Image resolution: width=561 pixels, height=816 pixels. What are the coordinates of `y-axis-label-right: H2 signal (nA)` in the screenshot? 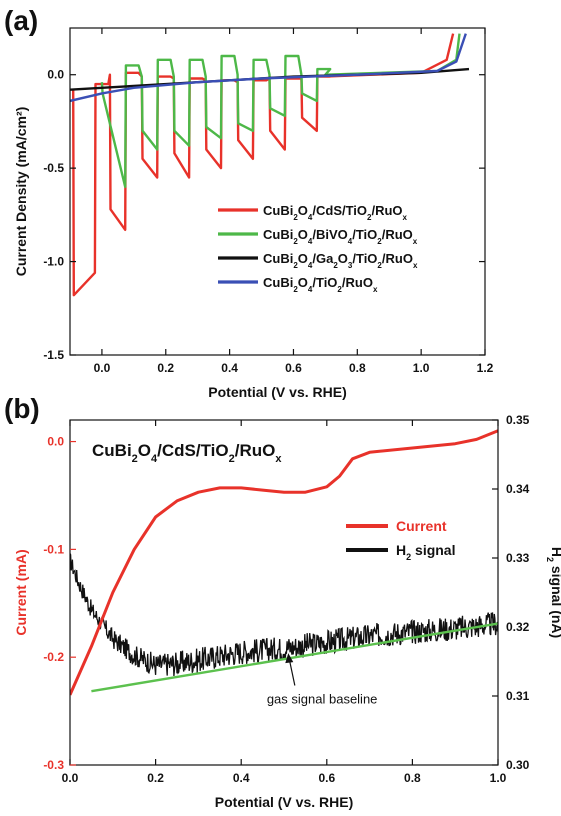 It's located at (553, 592).